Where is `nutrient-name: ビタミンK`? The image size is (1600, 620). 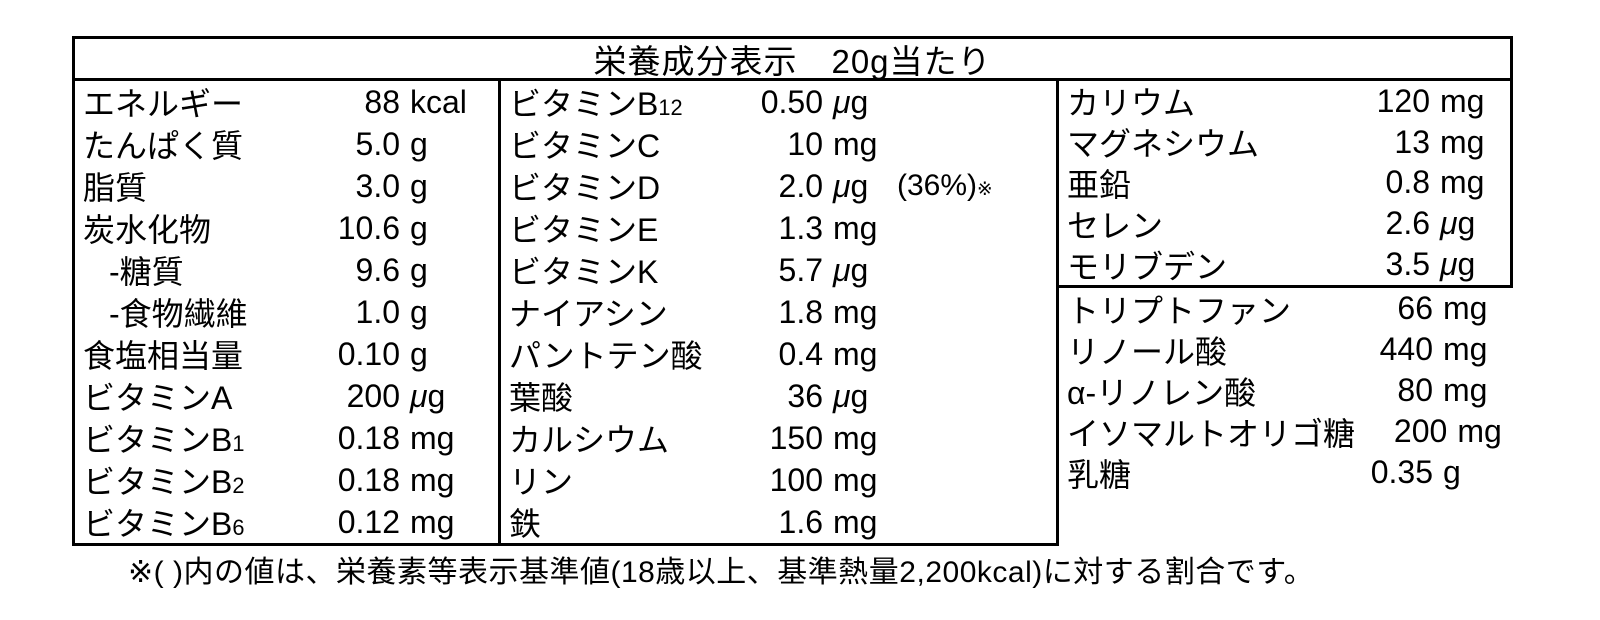
nutrient-name: ビタミンK is located at coordinates (584, 272).